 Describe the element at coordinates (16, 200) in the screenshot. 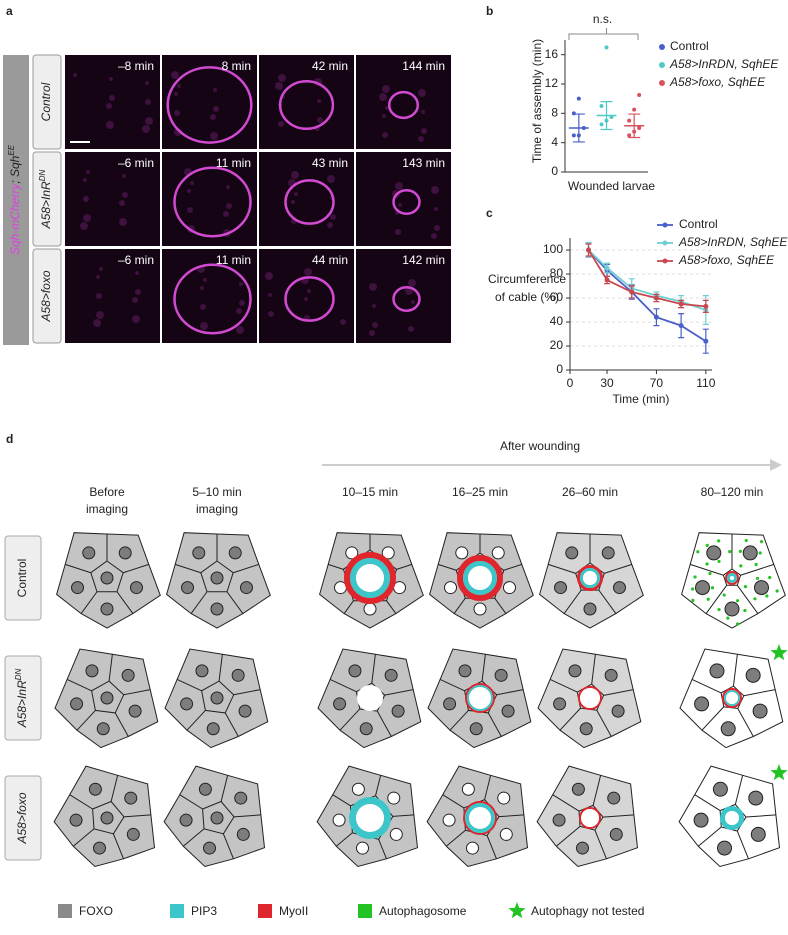

I see `side-bar` at that location.